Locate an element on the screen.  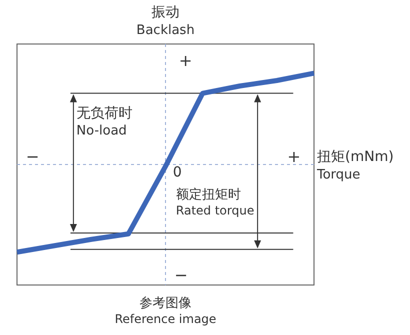
x-axis-title: 扭矩(mNm) Torque is located at coordinates (355, 165).